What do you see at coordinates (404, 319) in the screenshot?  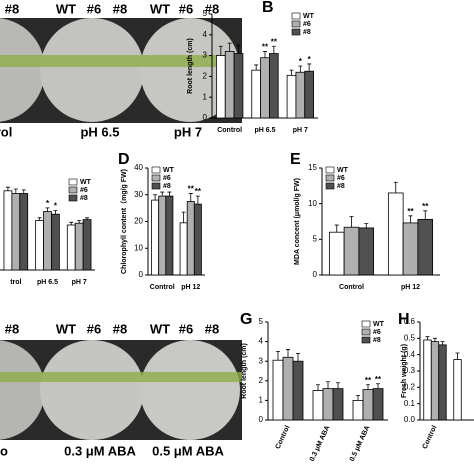 I see `panel-label: H` at bounding box center [404, 319].